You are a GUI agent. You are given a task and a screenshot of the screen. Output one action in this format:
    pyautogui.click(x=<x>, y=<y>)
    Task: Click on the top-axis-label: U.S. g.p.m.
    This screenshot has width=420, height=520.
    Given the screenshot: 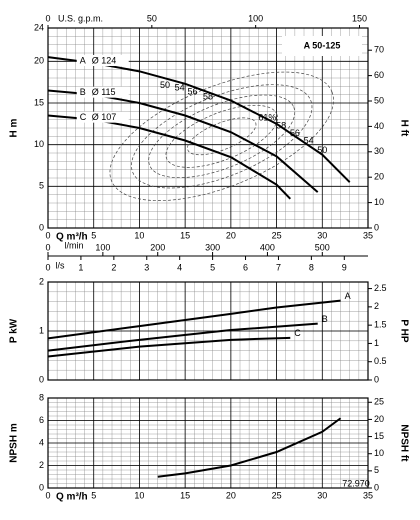 What is the action you would take?
    pyautogui.click(x=80, y=18)
    